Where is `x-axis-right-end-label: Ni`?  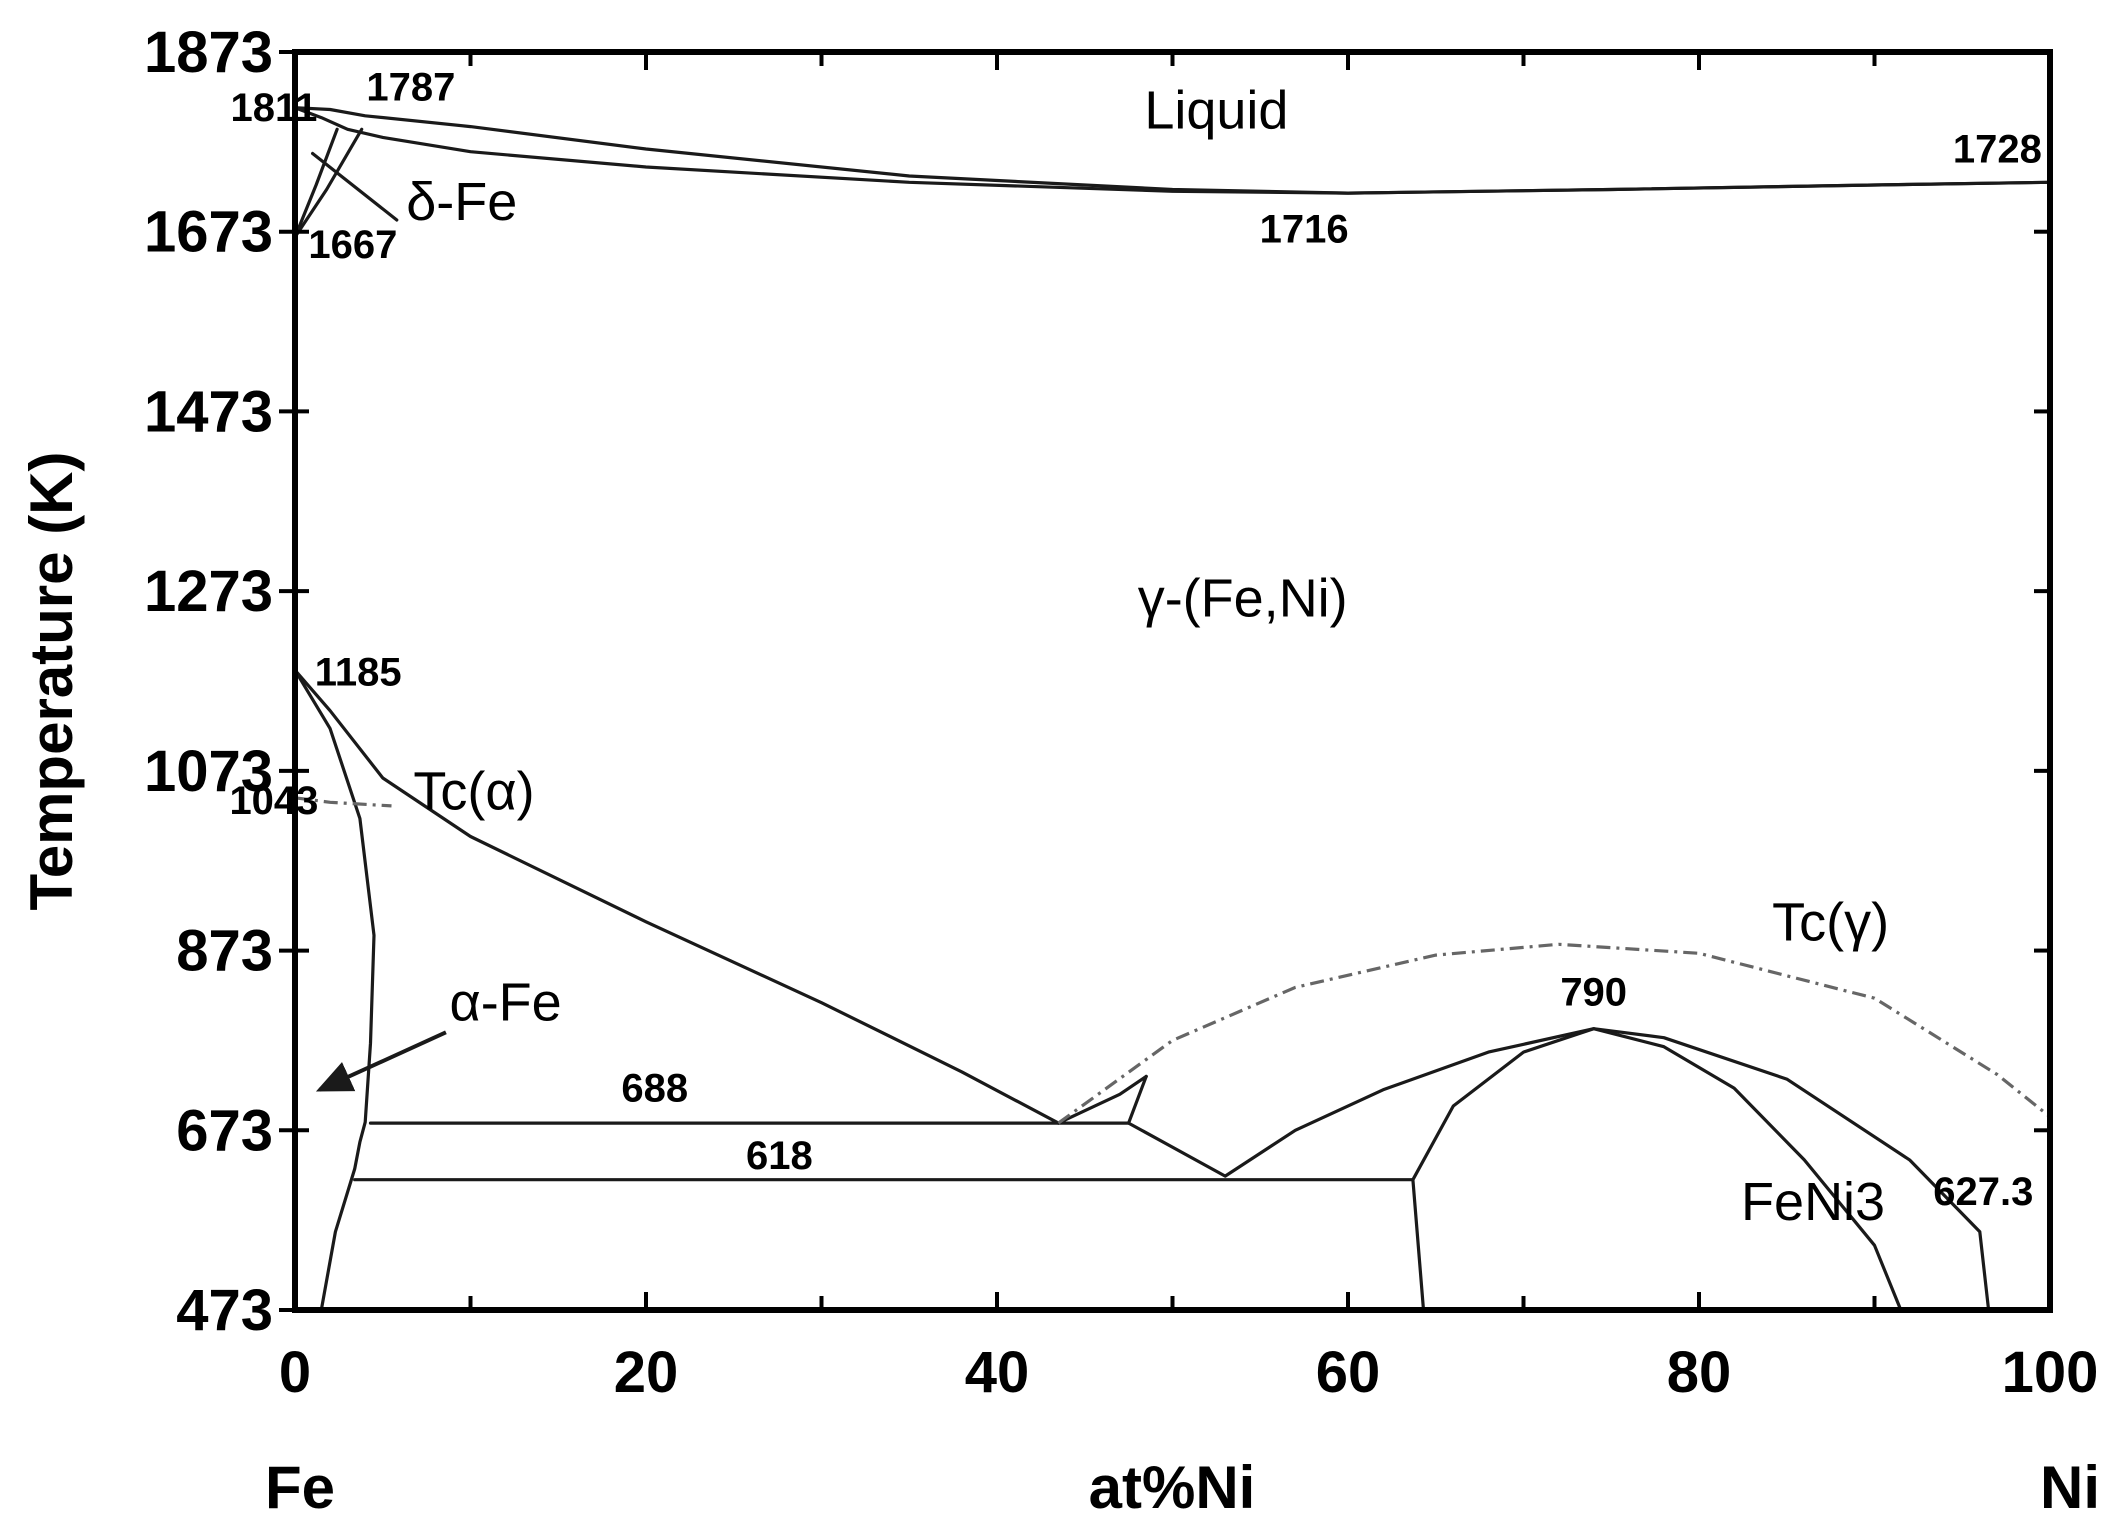 x-axis-right-end-label: Ni is located at coordinates (2070, 1487).